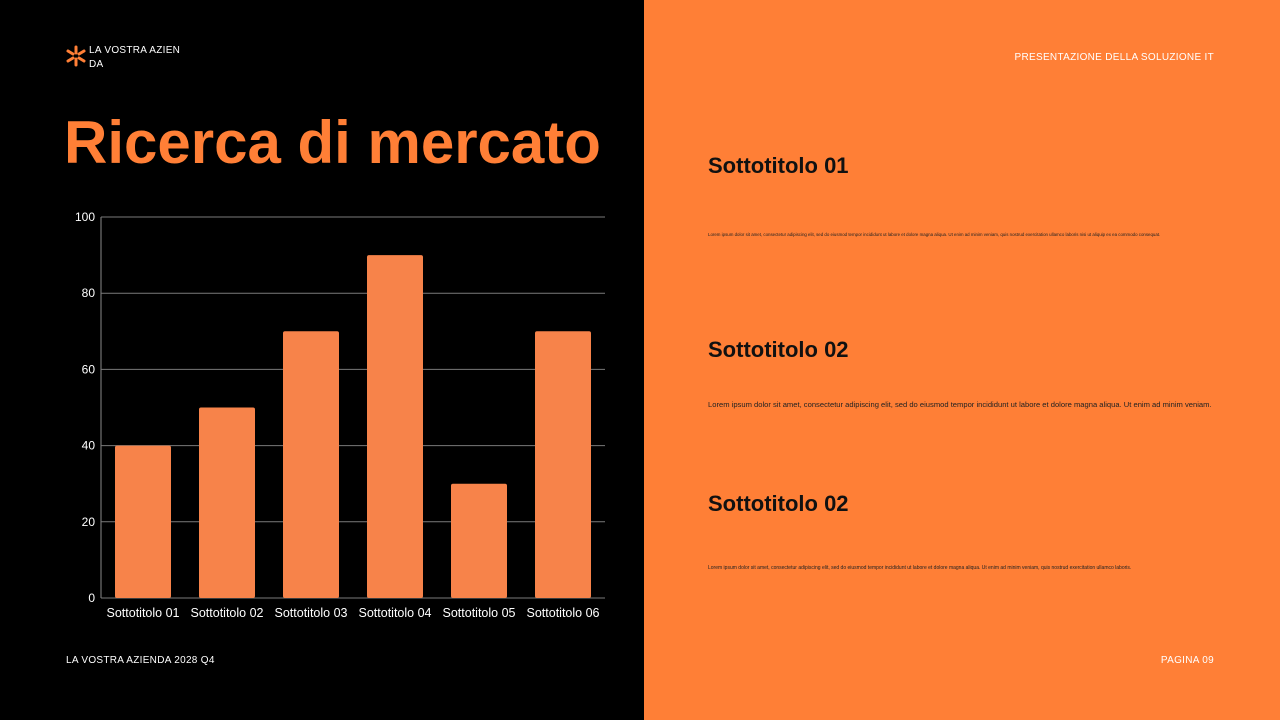  I want to click on x-tick-label: Sottotitolo 05, so click(479, 613).